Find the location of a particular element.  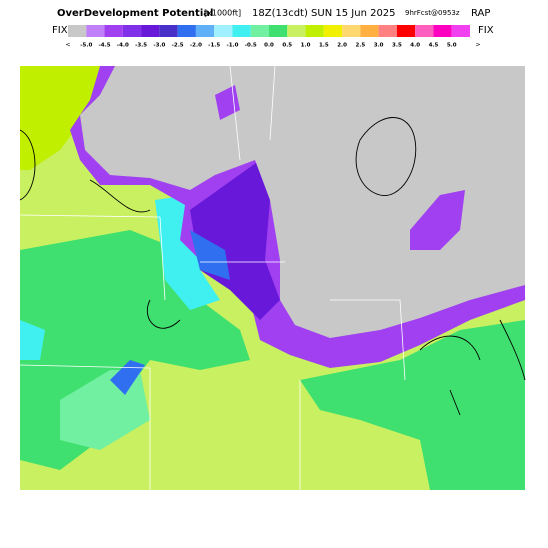

legend-fix-right: FIX is located at coordinates (486, 30).